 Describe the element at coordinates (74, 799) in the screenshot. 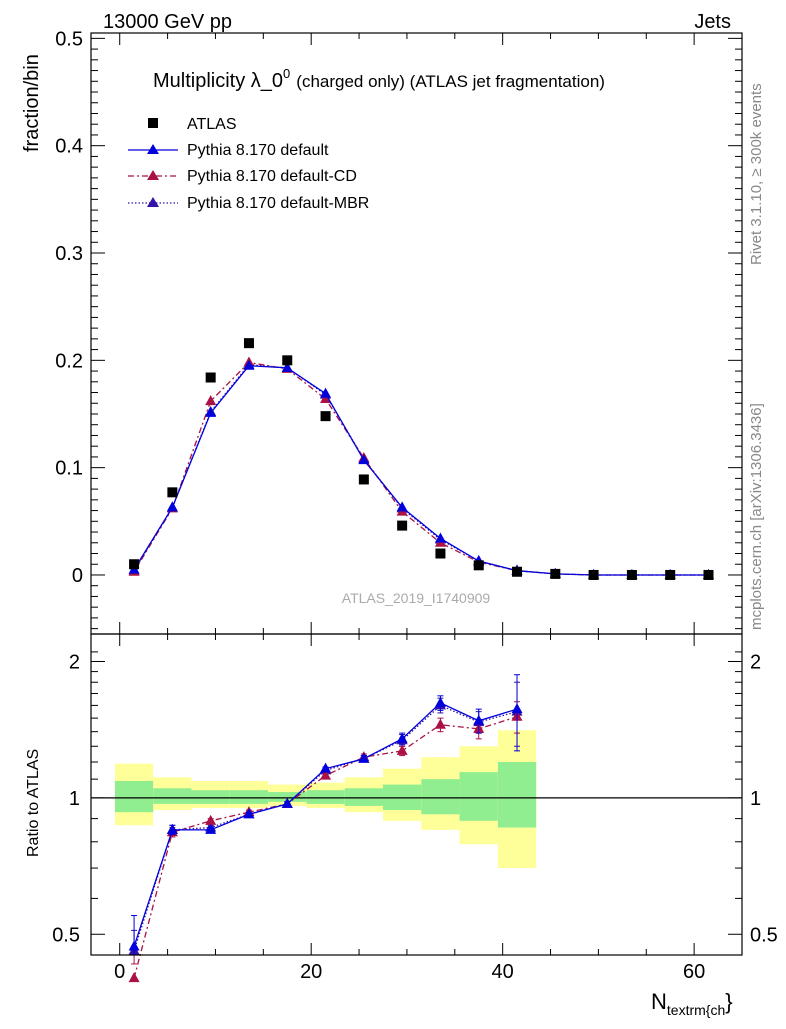

I see `ratio-y-tick-label-left: 1` at that location.